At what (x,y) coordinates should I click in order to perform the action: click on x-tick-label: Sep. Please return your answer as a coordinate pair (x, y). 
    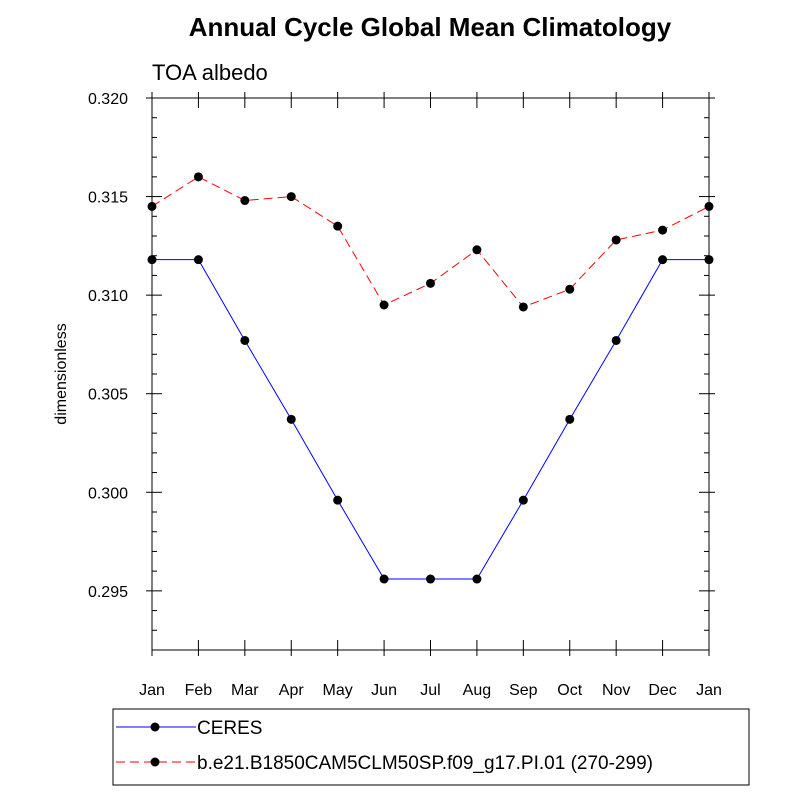
    Looking at the image, I should click on (523, 690).